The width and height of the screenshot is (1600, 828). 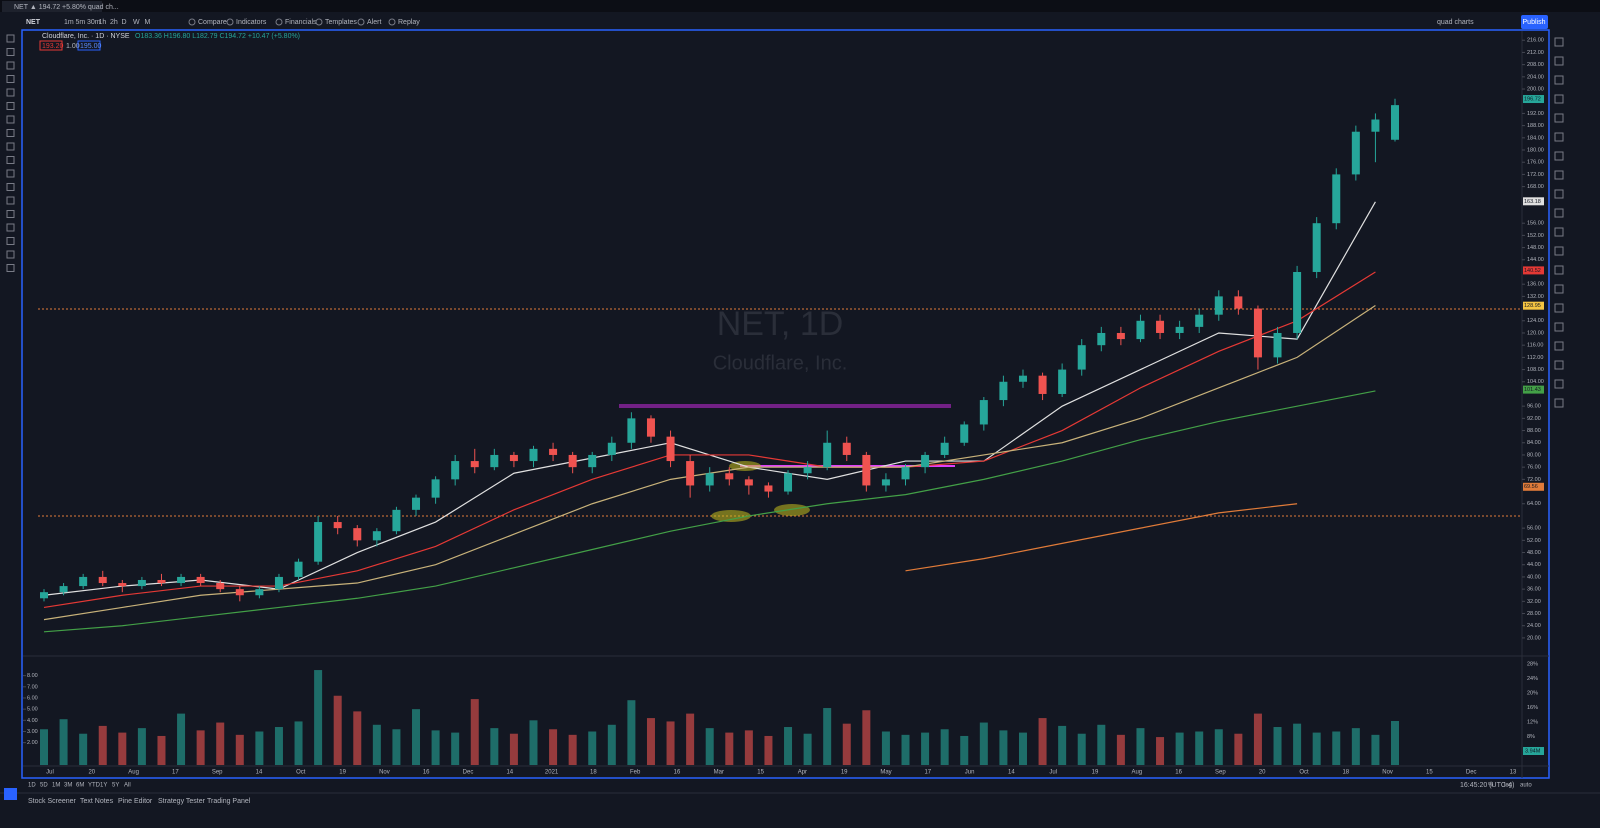 I want to click on range-button: 3M, so click(x=68, y=786).